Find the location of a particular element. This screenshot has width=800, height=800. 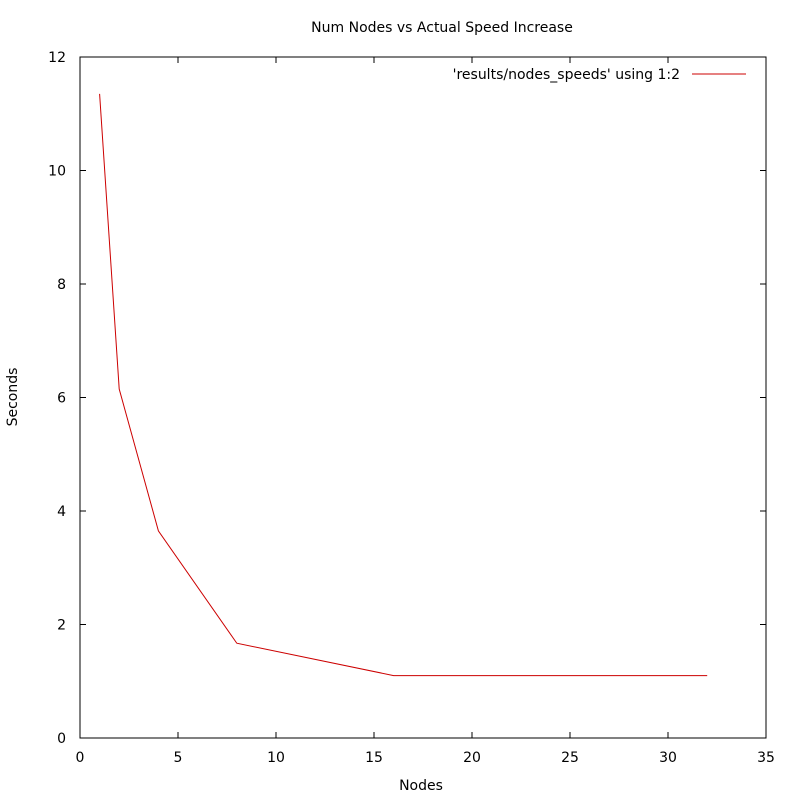

x-axis-label: Nodes is located at coordinates (421, 786).